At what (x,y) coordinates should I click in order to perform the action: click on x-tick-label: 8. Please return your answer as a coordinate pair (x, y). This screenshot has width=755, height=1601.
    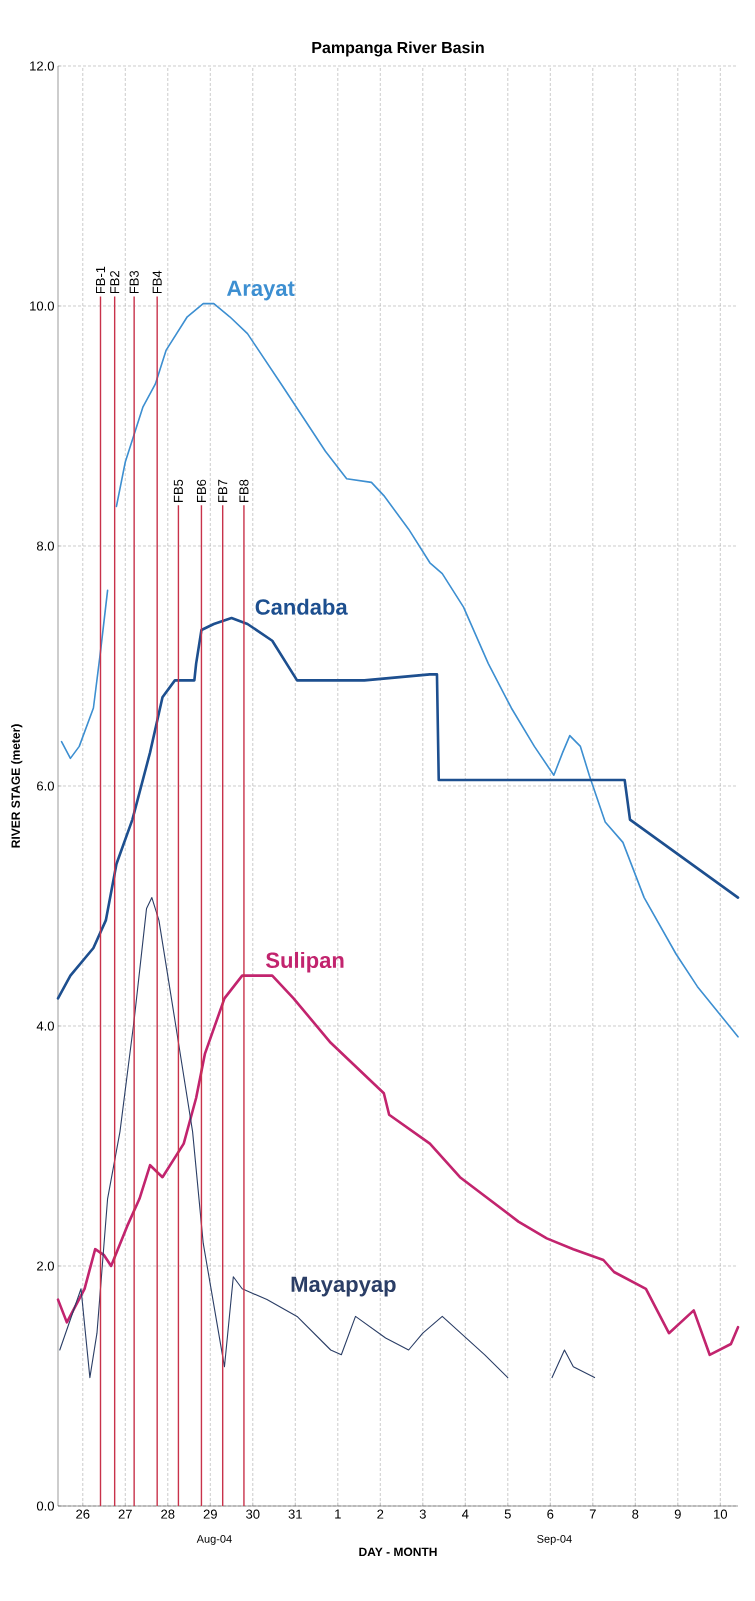
    Looking at the image, I should click on (635, 1514).